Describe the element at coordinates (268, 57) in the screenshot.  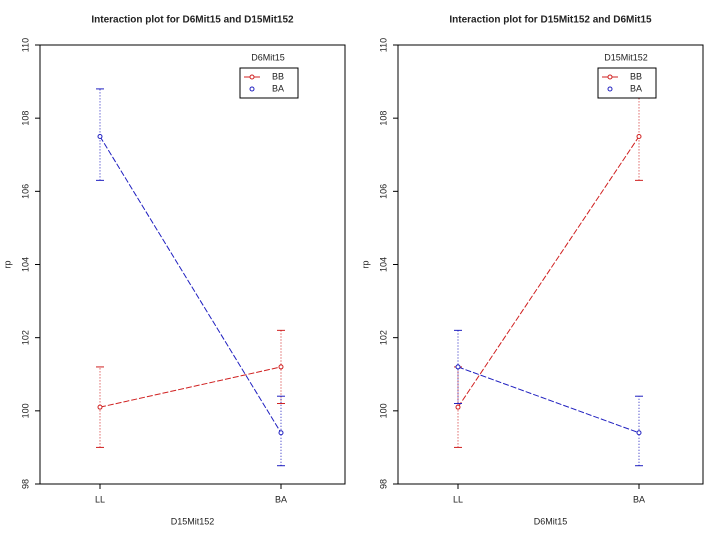
I see `legend-title: D6Mit15` at that location.